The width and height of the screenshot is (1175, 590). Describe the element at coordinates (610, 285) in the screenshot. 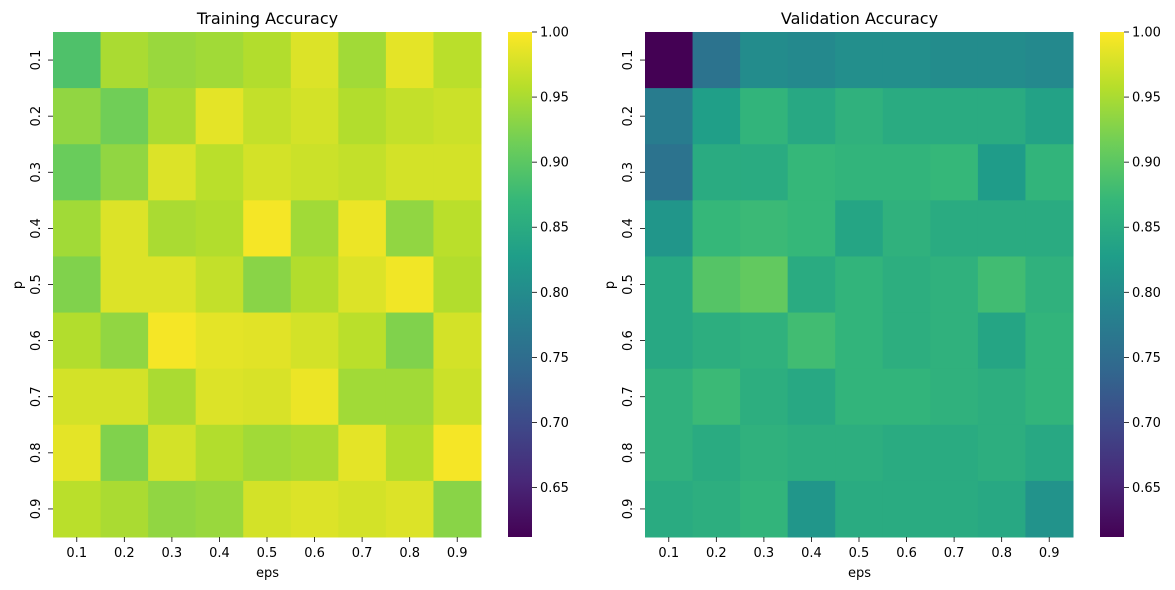

I see `y-axis-label: p` at that location.